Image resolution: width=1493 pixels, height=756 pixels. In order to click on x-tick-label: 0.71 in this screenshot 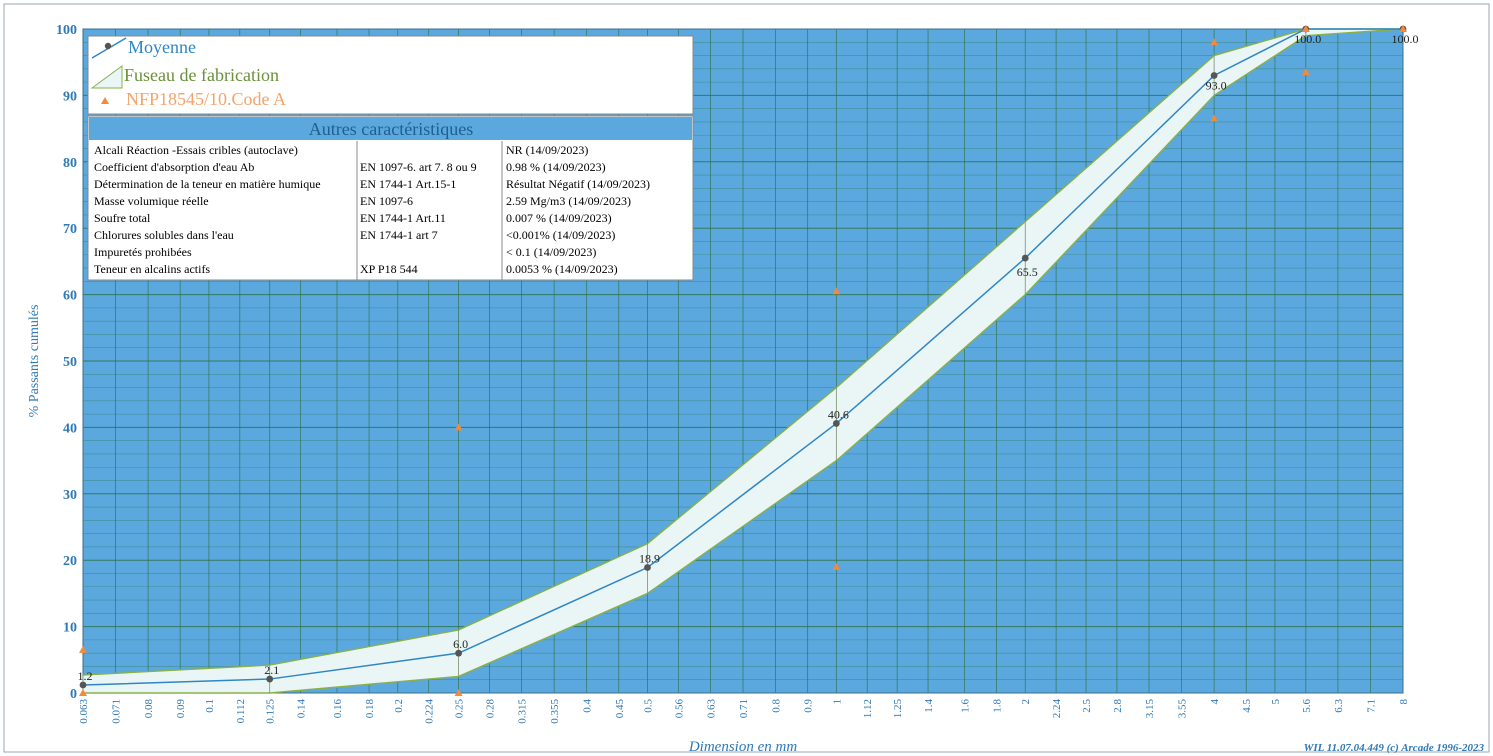, I will do `click(744, 708)`.